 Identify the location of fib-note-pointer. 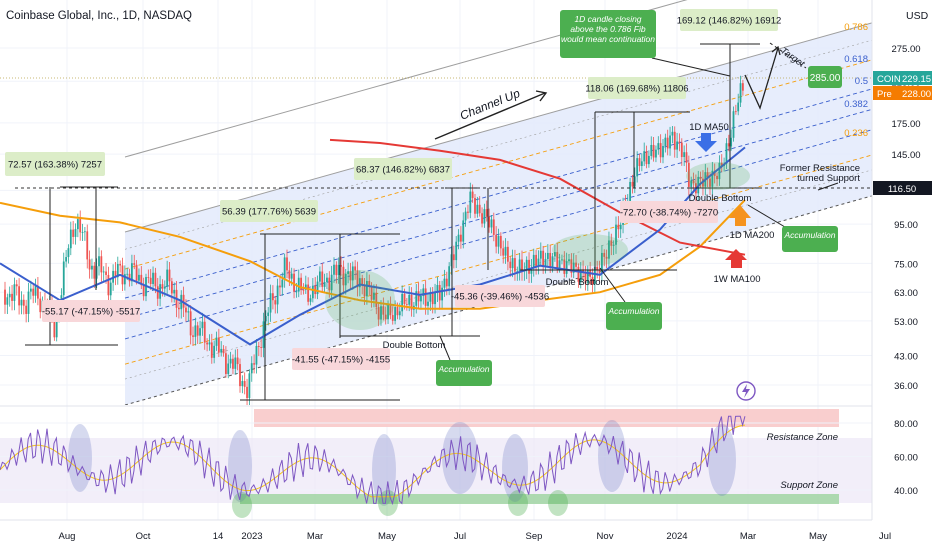
(691, 67).